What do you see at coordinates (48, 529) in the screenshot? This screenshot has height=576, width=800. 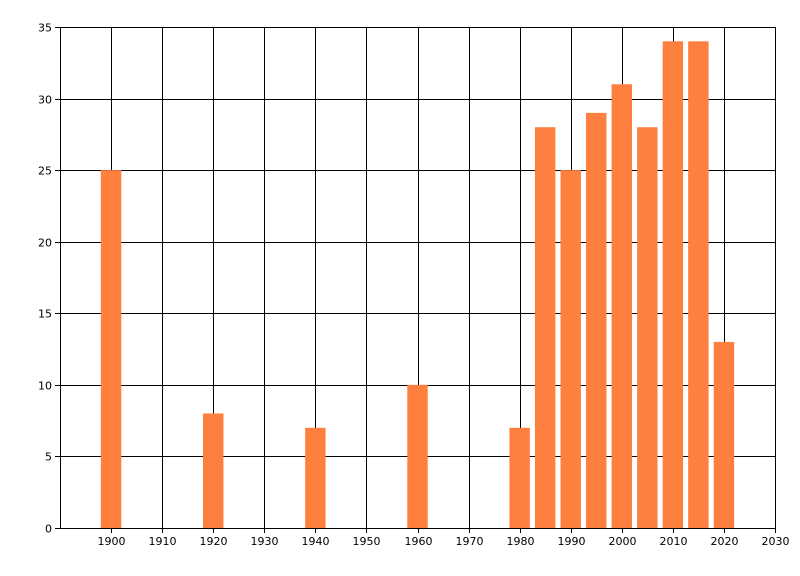 I see `y-tick-label: 0` at bounding box center [48, 529].